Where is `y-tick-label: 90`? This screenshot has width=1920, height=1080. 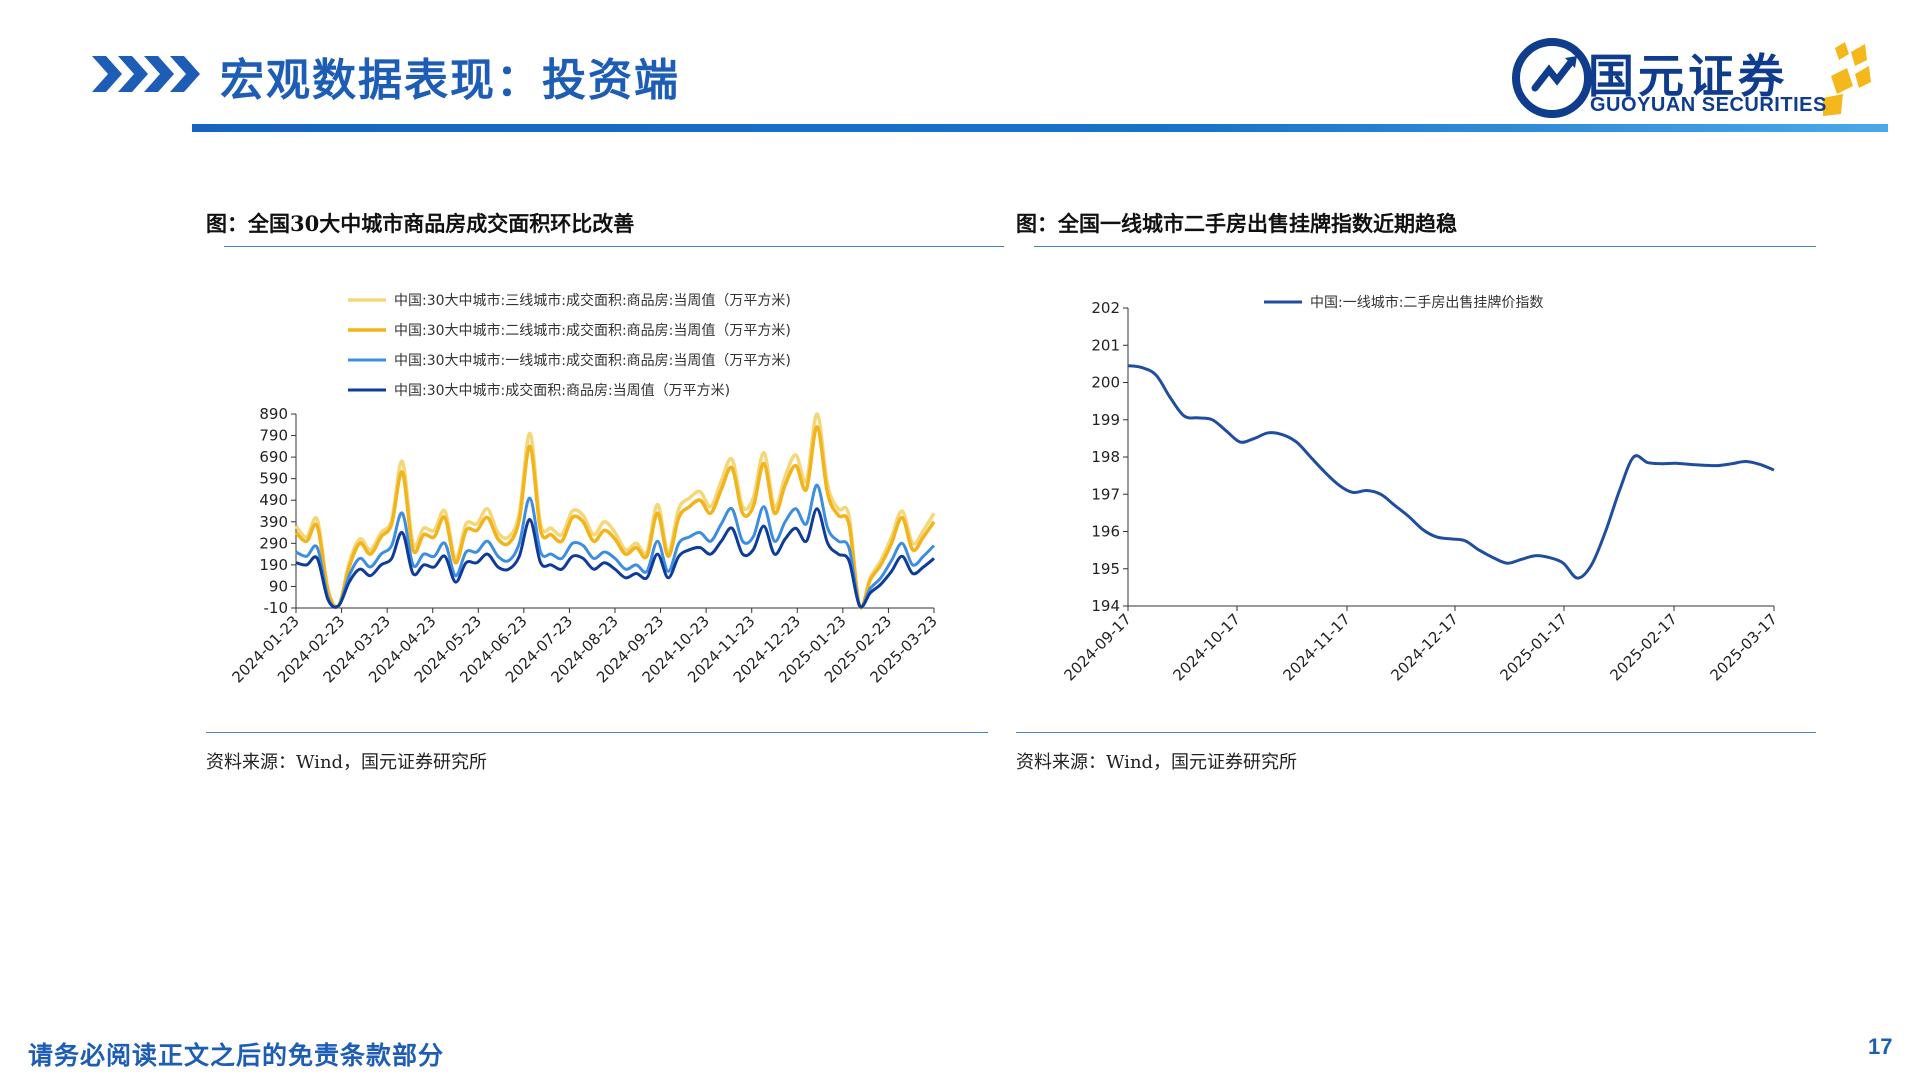
y-tick-label: 90 is located at coordinates (278, 586).